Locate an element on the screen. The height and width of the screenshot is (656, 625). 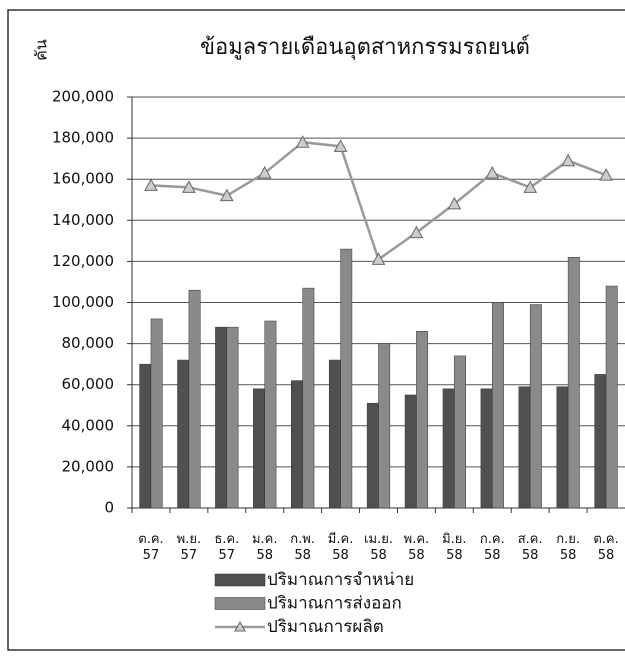
y-tick-label: 60,000 is located at coordinates (88, 384).